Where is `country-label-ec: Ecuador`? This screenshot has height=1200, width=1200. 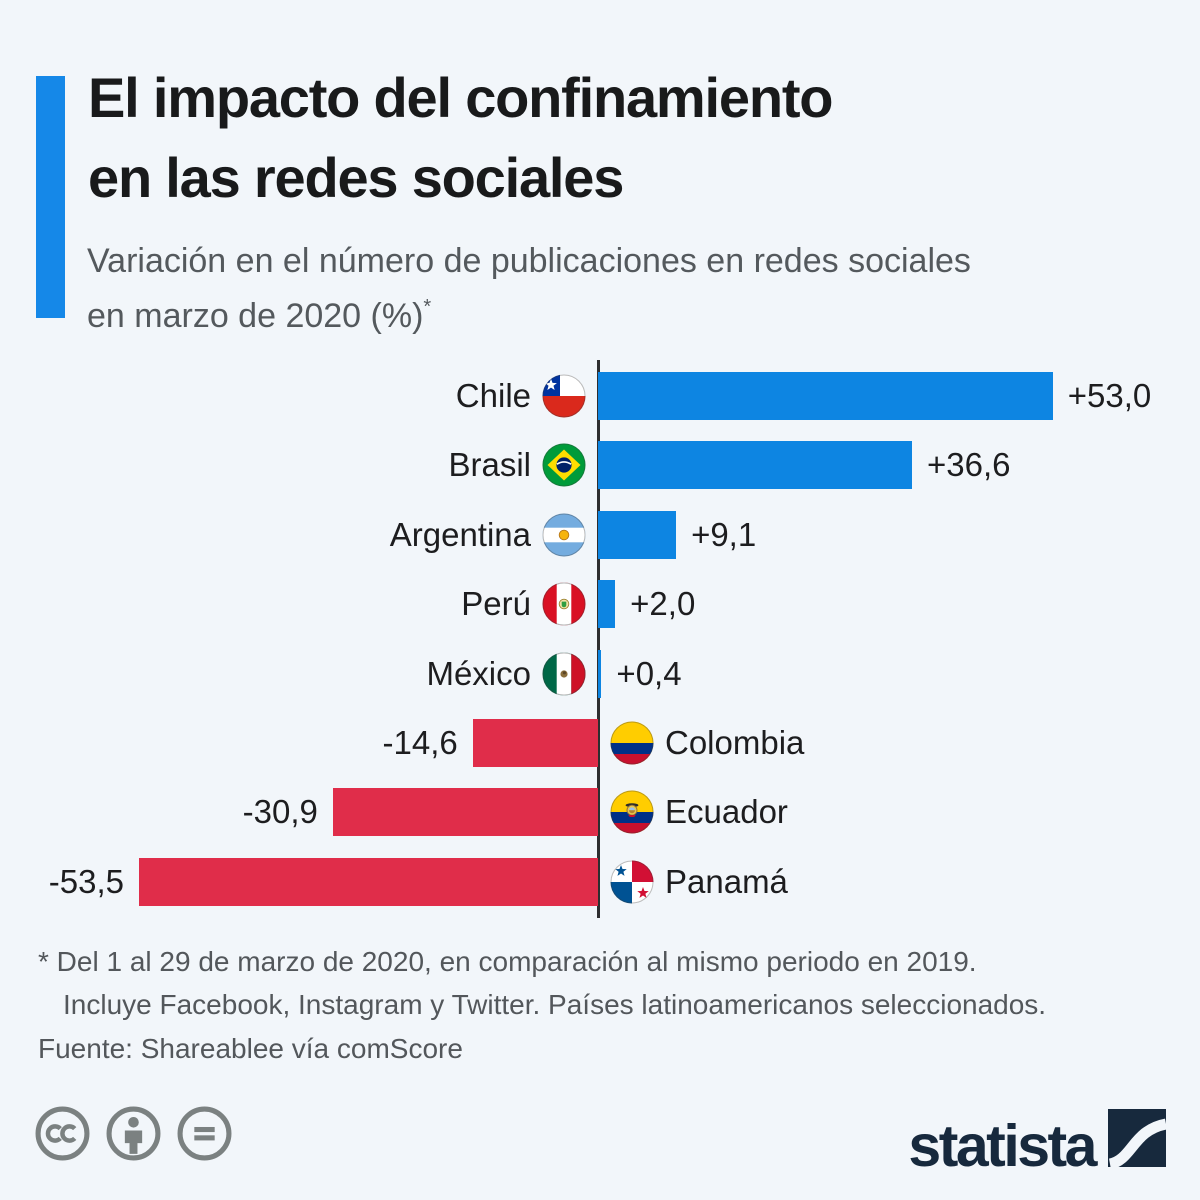 country-label-ec: Ecuador is located at coordinates (726, 812).